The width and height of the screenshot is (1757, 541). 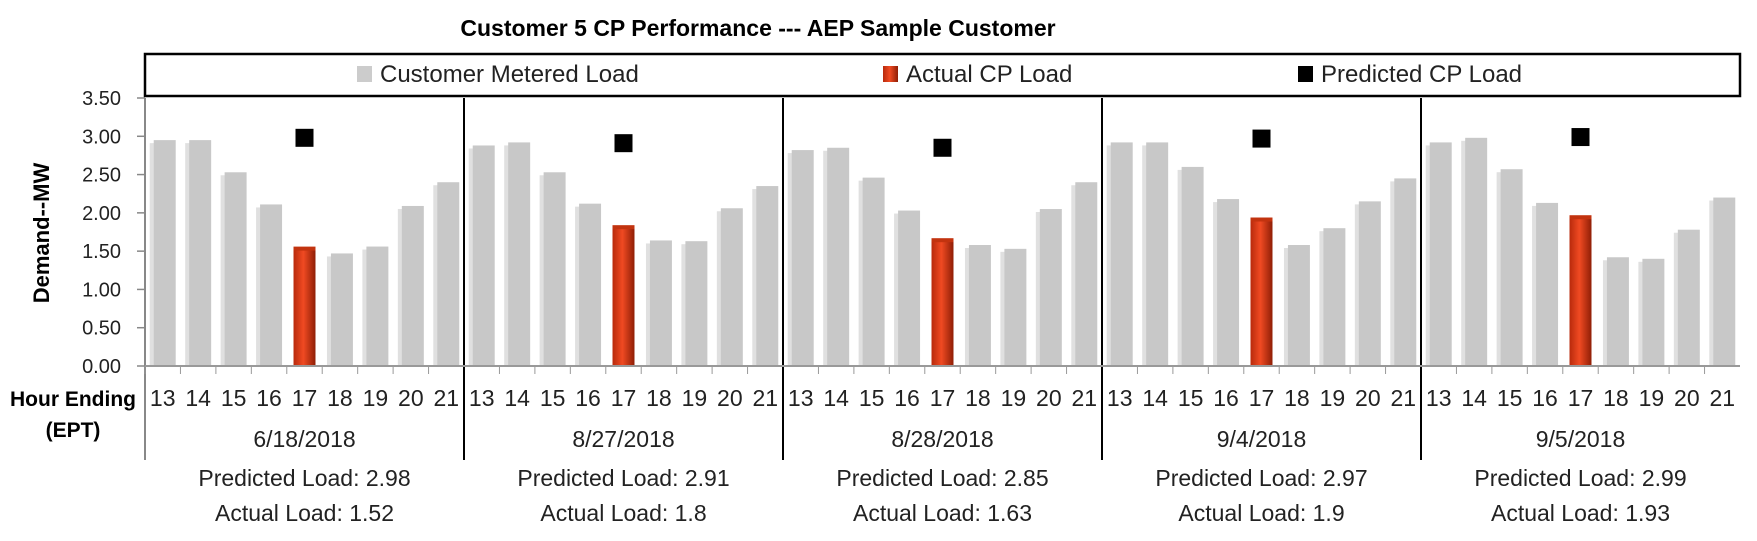 What do you see at coordinates (942, 513) in the screenshot?
I see `actual-load-label: Actual Load: 1.63` at bounding box center [942, 513].